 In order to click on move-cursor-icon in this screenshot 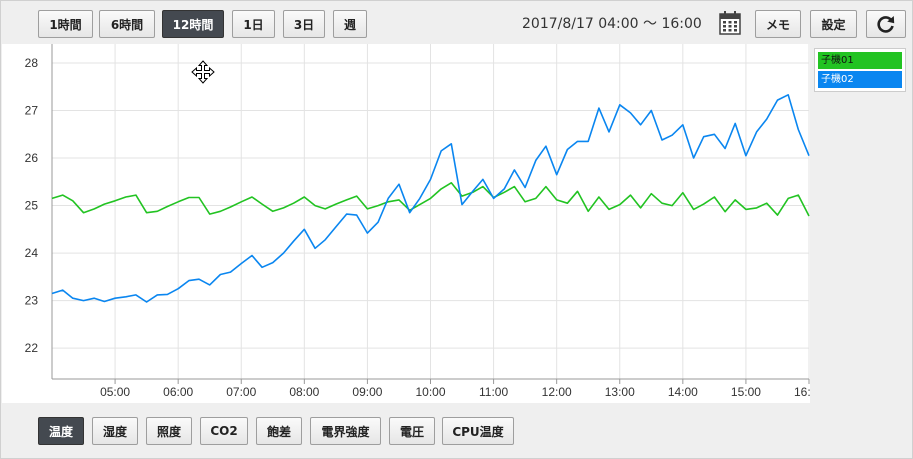, I will do `click(203, 72)`.